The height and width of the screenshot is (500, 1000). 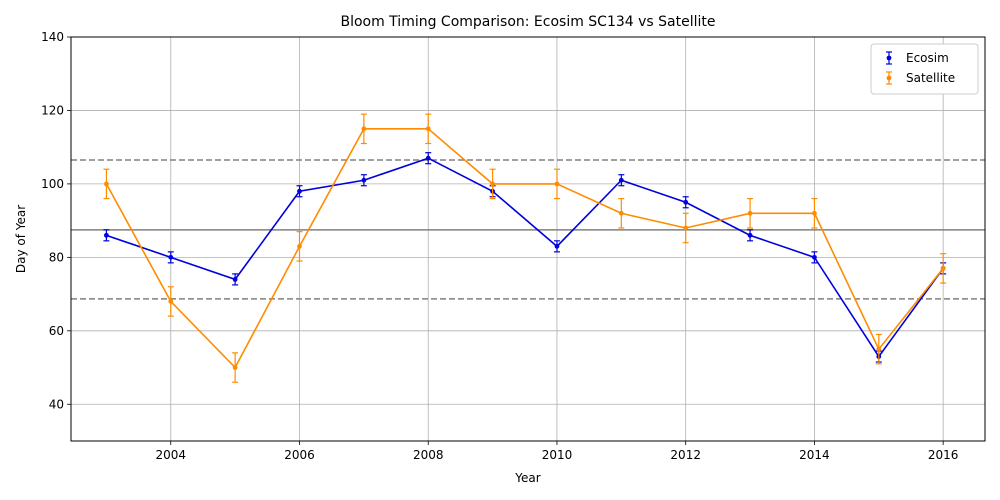 What do you see at coordinates (889, 58) in the screenshot?
I see `legend-ecosim-marker` at bounding box center [889, 58].